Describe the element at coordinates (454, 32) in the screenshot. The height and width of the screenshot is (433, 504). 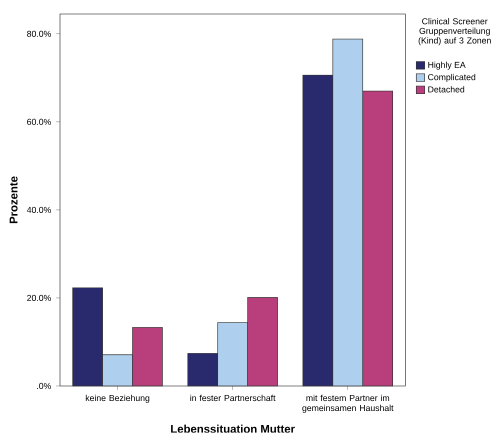
I see `legend-title: Clinical Screener Gruppenverteilung (Kind) auf 3 Zonen` at that location.